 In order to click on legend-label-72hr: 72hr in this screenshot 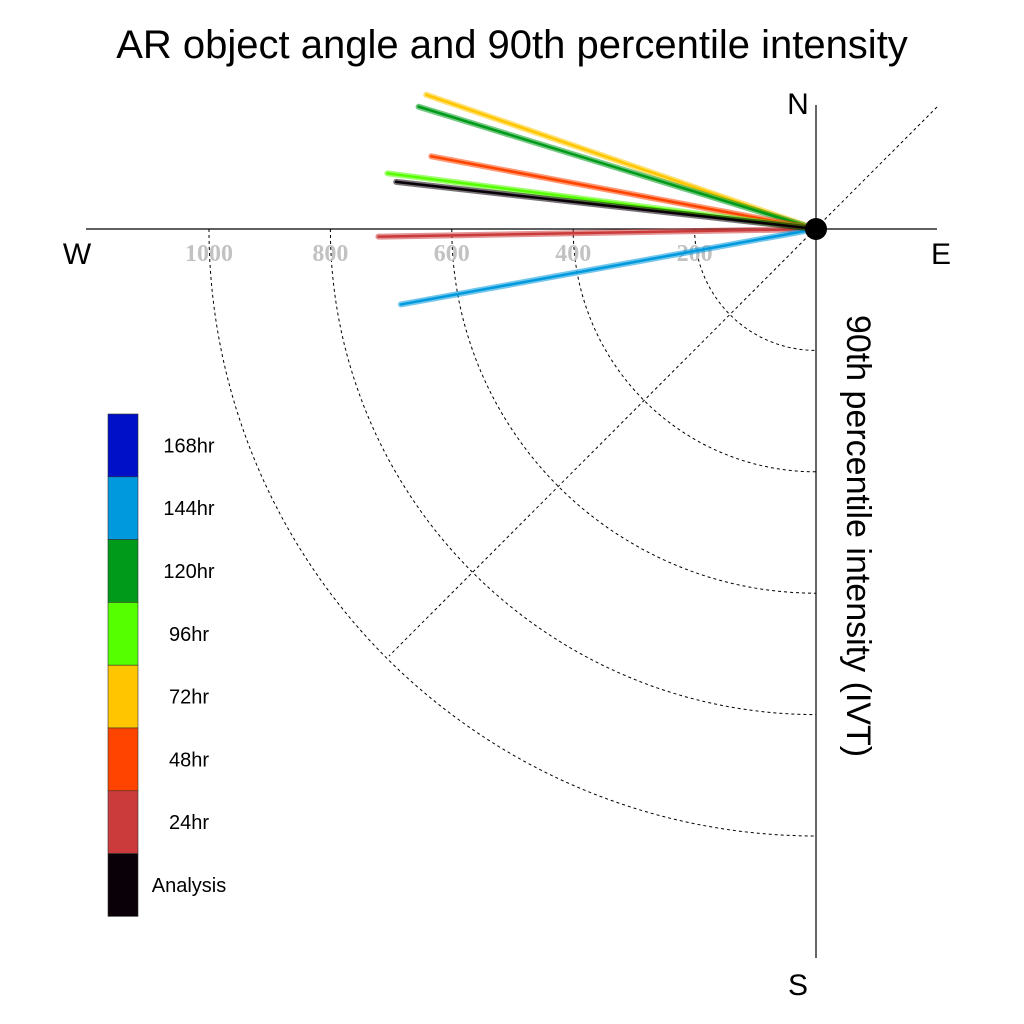, I will do `click(189, 698)`.